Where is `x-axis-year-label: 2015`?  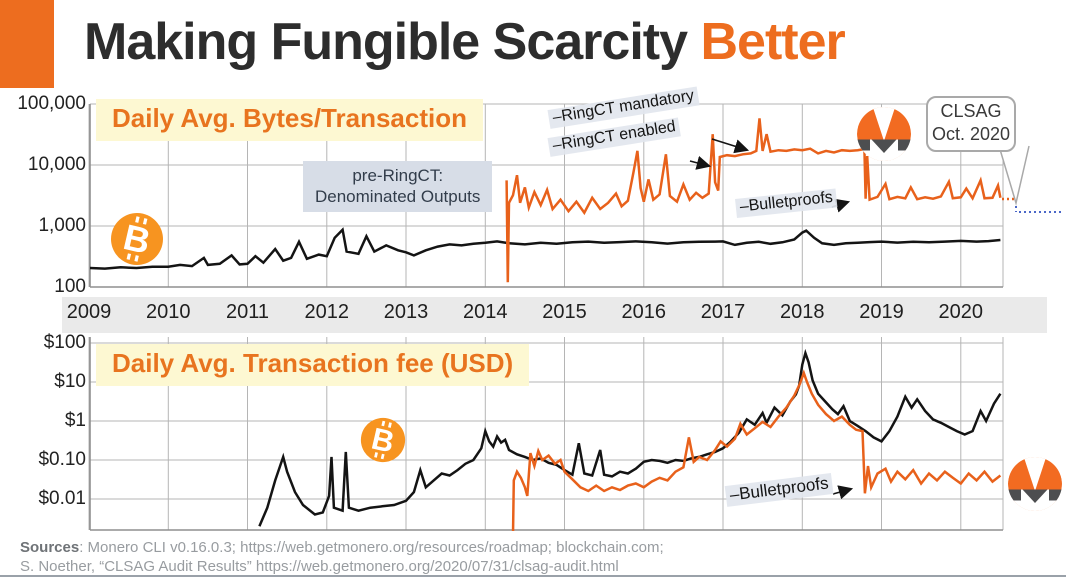
x-axis-year-label: 2015 is located at coordinates (564, 312).